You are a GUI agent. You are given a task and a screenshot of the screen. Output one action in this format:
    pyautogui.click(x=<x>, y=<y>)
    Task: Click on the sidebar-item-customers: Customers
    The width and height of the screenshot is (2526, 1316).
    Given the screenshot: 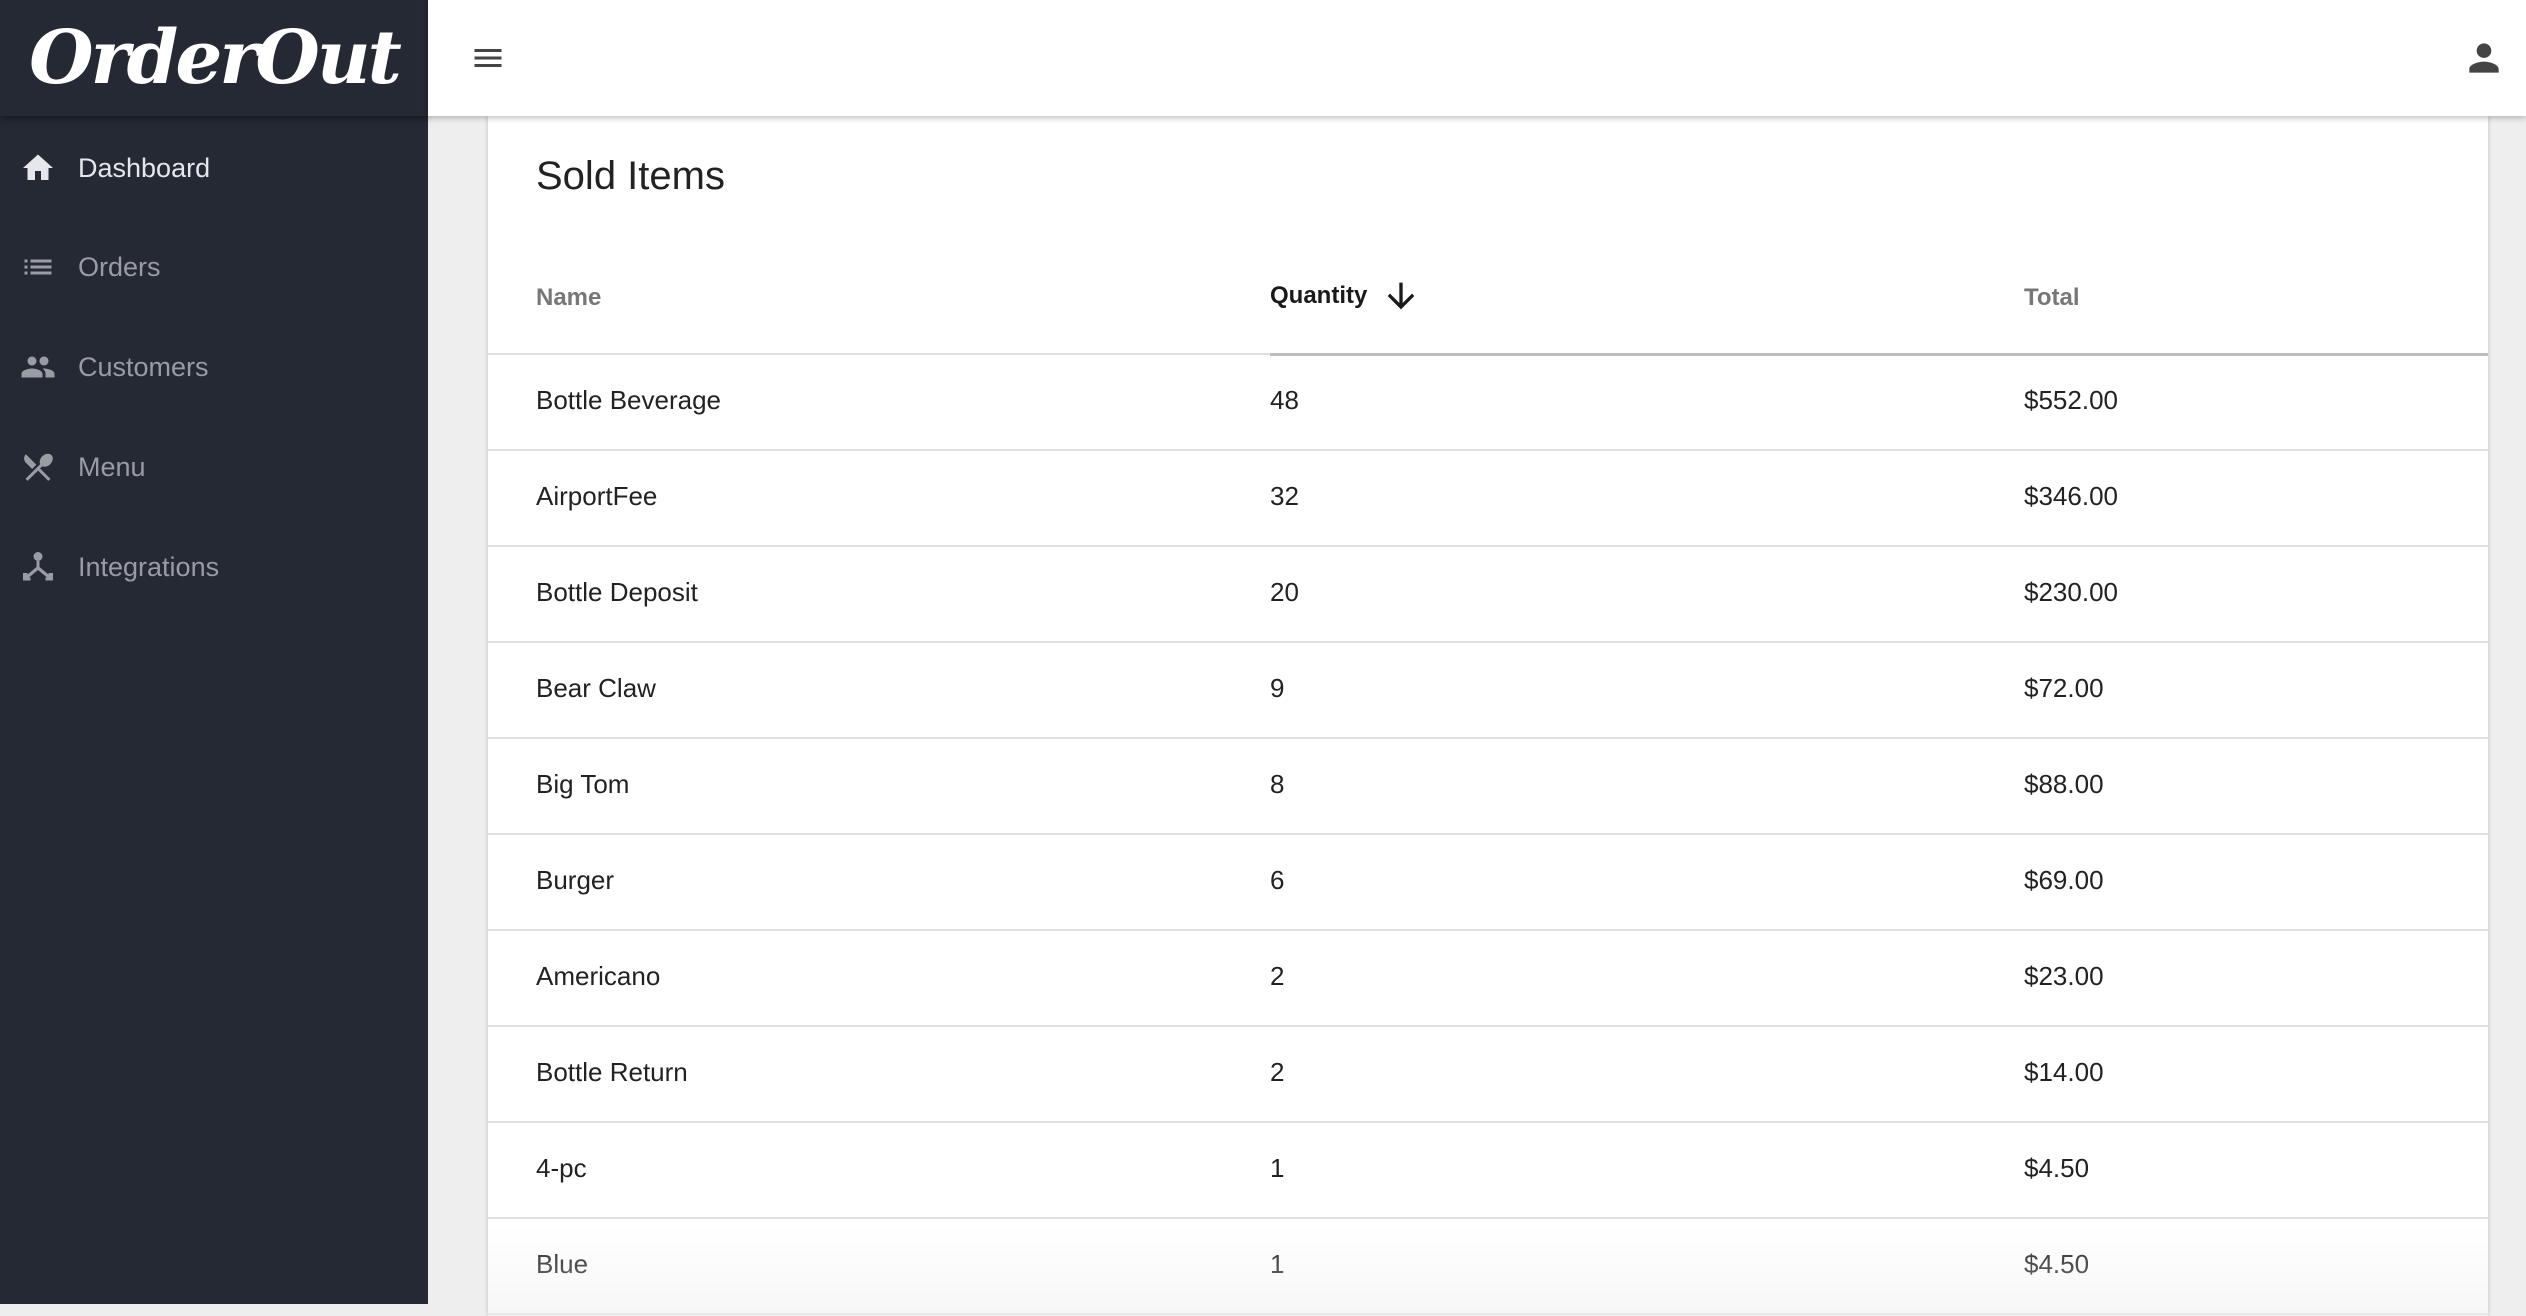 What is the action you would take?
    pyautogui.click(x=214, y=367)
    